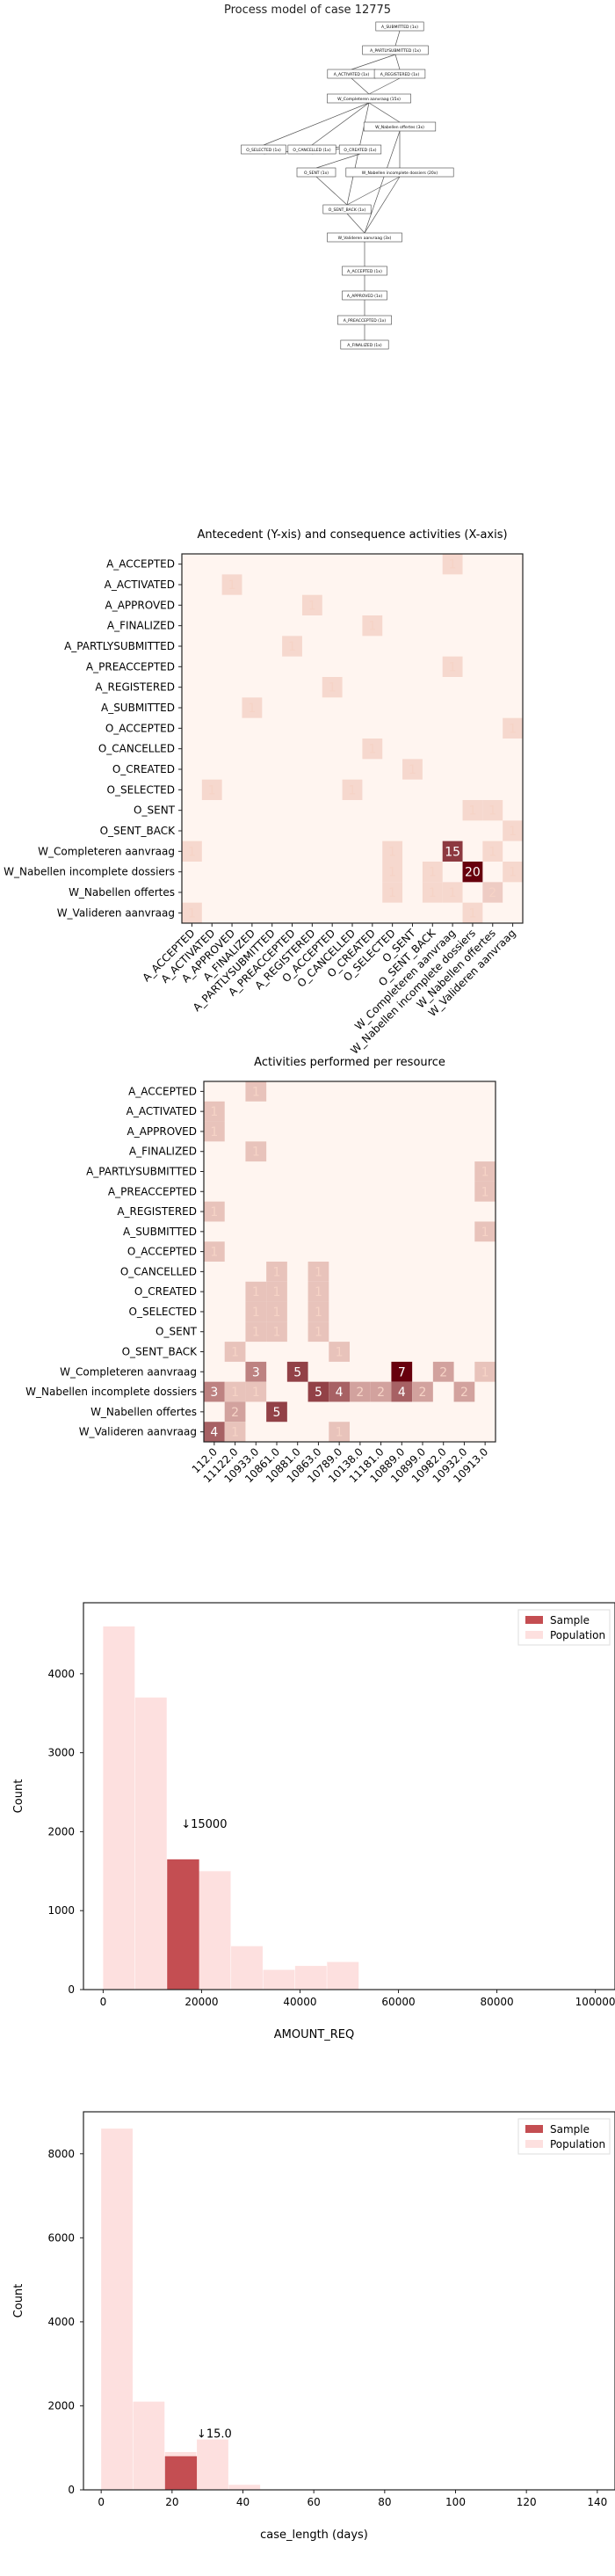 The image size is (615, 2576). Describe the element at coordinates (138, 1432) in the screenshot. I see `y-tick-label: W_Valideren aanvraag` at that location.